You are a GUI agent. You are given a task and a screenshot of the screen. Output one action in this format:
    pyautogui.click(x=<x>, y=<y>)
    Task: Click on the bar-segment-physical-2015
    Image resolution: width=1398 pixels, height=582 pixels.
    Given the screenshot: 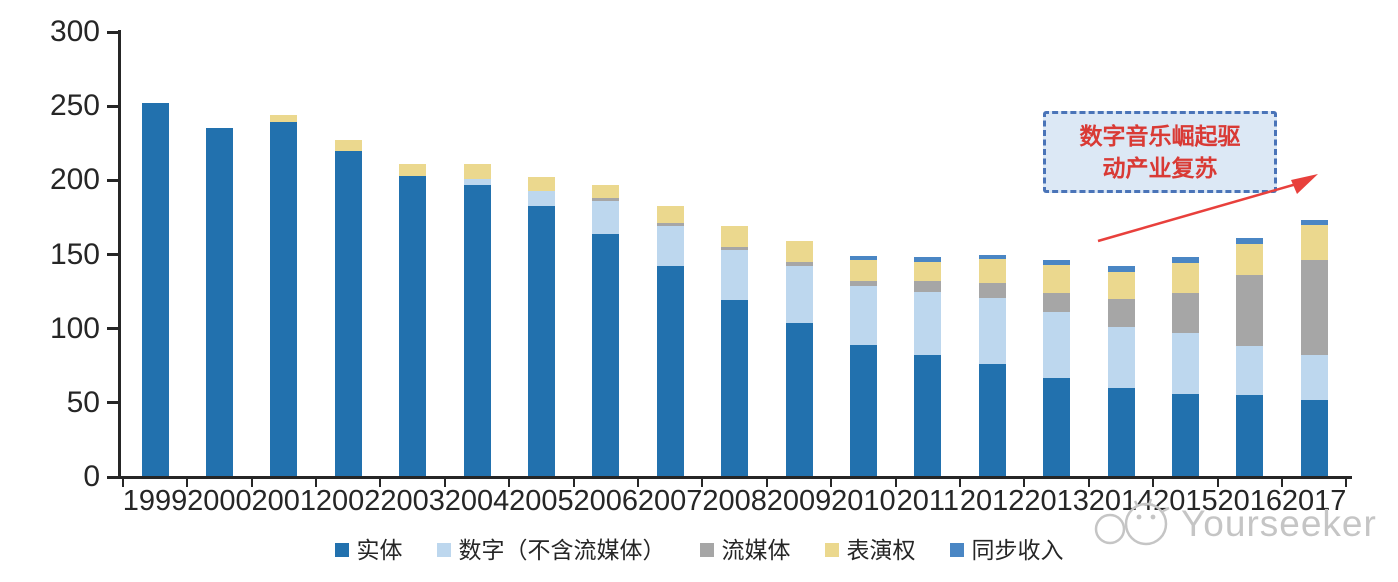 What is the action you would take?
    pyautogui.click(x=1185, y=435)
    